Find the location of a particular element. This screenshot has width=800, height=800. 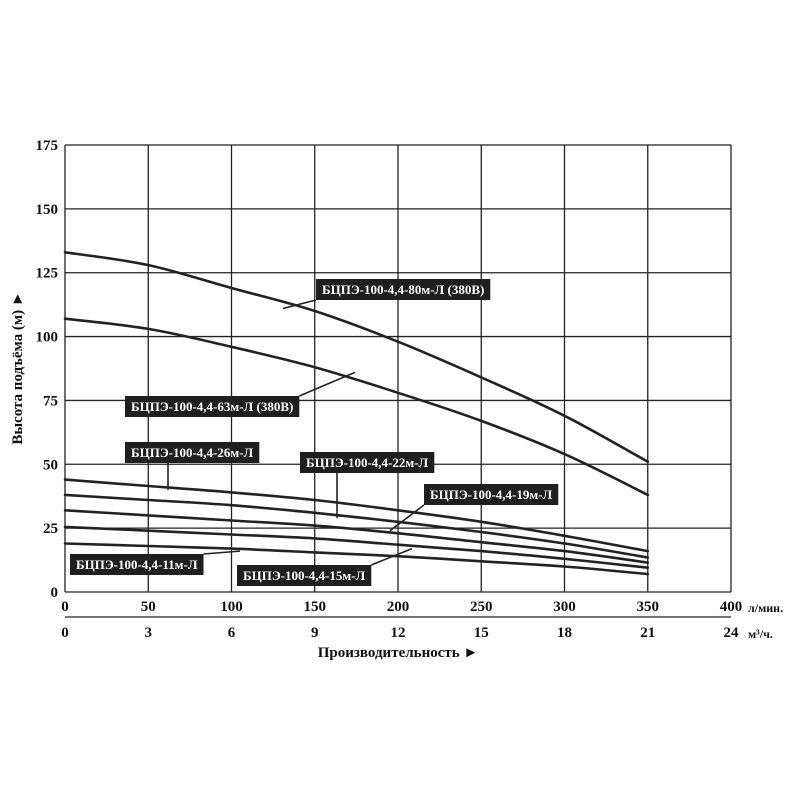

y-tick-label: 100 is located at coordinates (47, 338).